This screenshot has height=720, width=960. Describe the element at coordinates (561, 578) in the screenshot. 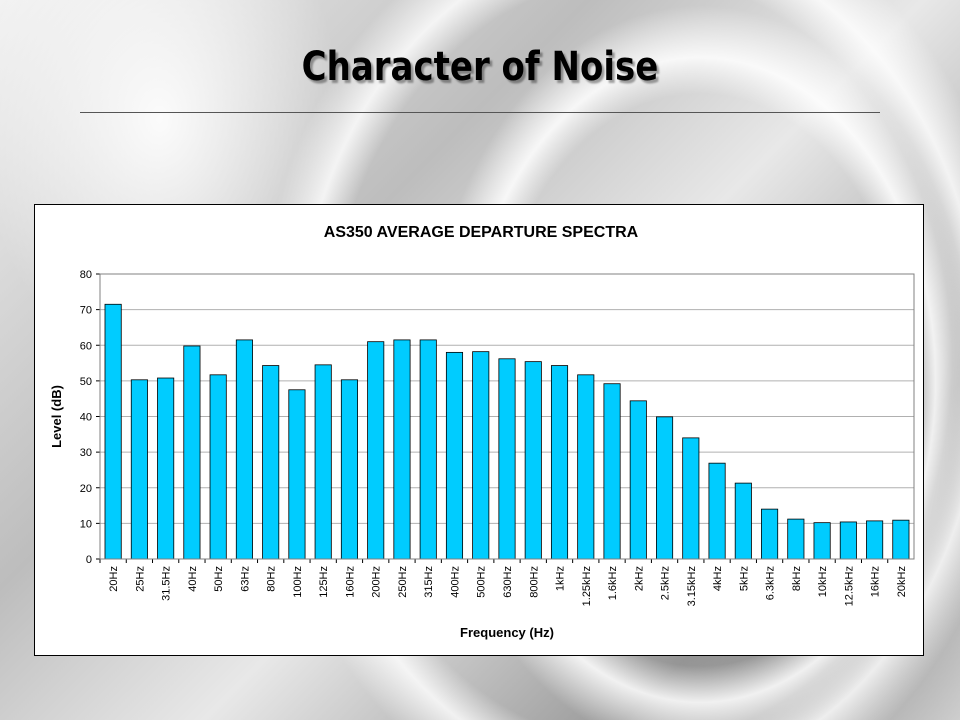

I see `x-tick-label: 1kHz` at that location.